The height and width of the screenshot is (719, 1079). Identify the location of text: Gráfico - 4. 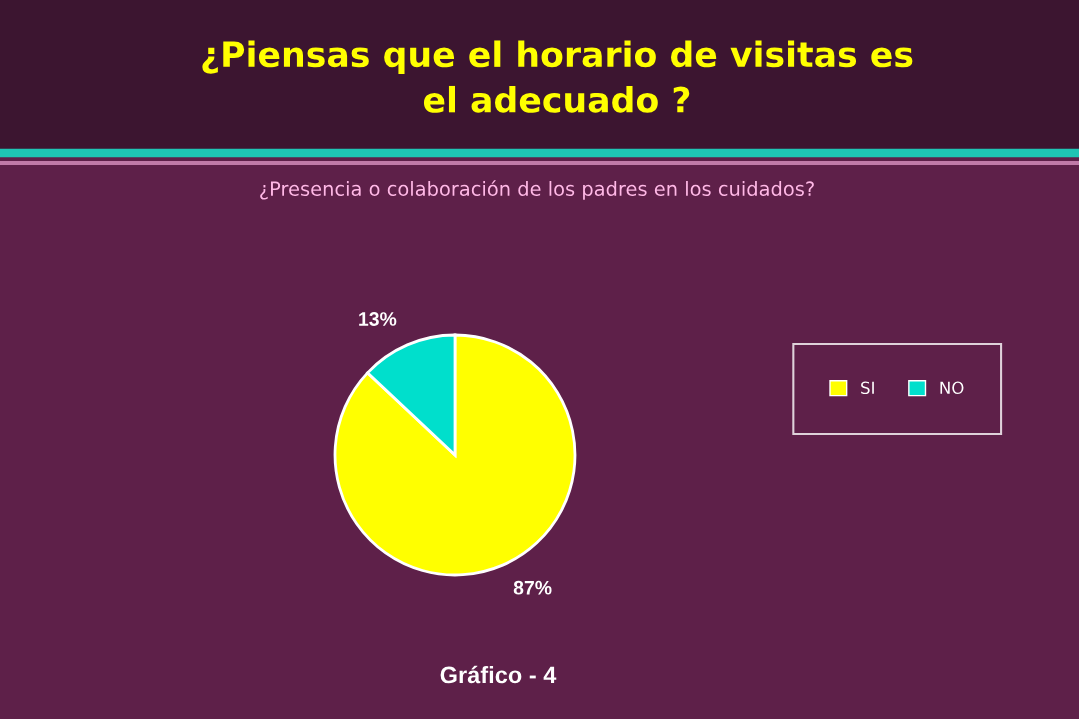
(498, 674).